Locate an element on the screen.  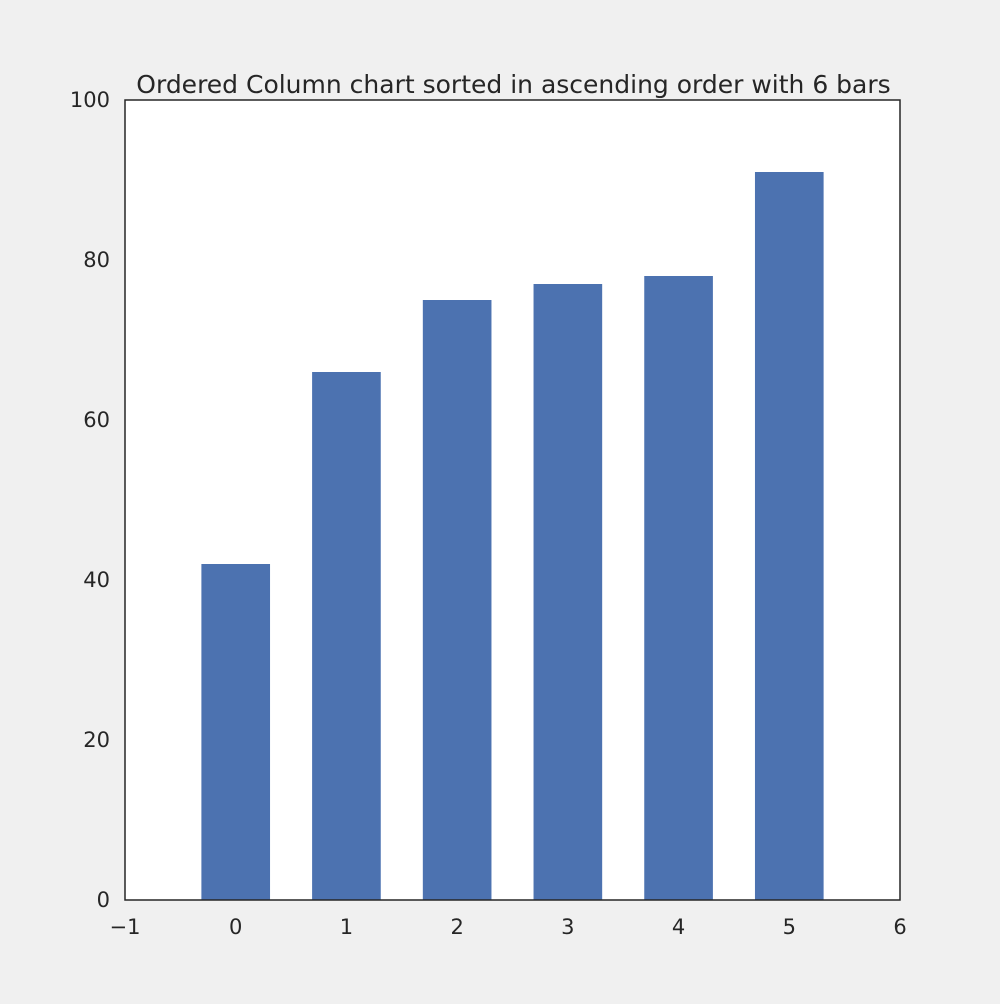
y-tick-label: 80 is located at coordinates (96, 260).